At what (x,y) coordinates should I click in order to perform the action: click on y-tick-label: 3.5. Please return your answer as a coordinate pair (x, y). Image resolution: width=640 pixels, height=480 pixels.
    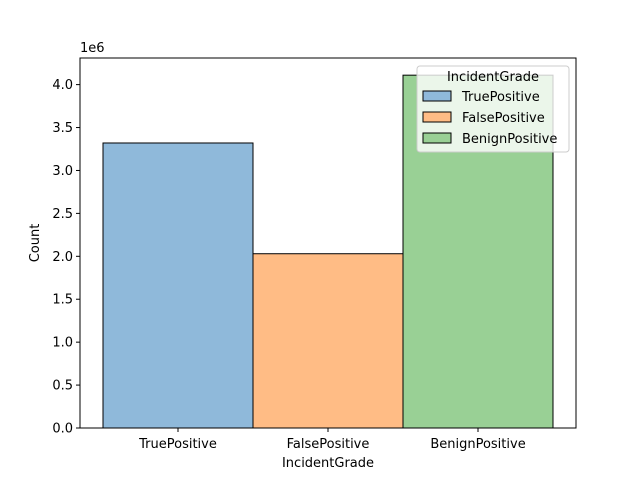
    Looking at the image, I should click on (62, 128).